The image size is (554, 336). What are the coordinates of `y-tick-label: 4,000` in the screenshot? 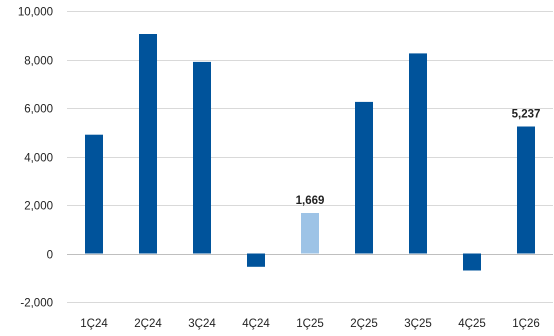 It's located at (38, 159).